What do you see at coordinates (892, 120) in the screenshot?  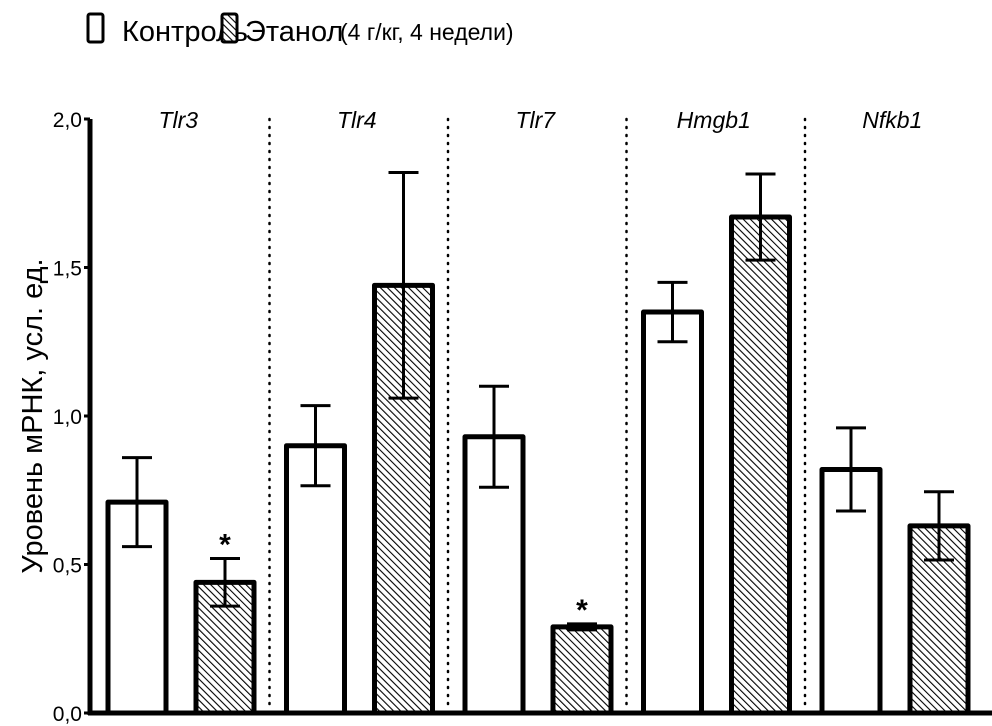 I see `category-label: Nfkb1` at bounding box center [892, 120].